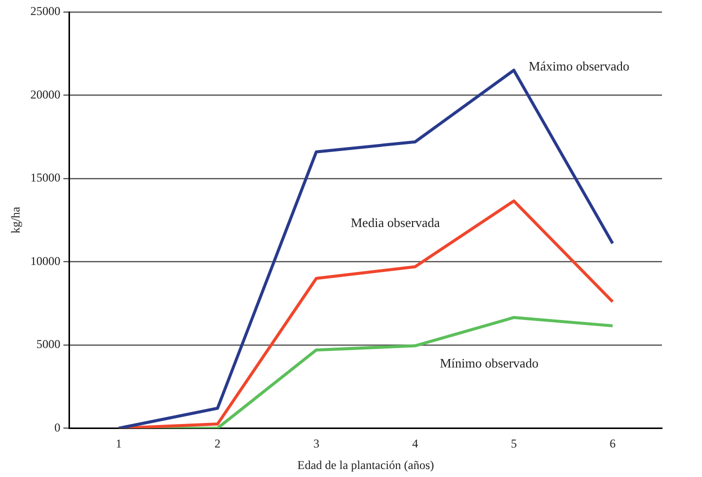 This screenshot has height=477, width=702. Describe the element at coordinates (365, 465) in the screenshot. I see `x-axis-title: Edad de la plantación (años)` at that location.